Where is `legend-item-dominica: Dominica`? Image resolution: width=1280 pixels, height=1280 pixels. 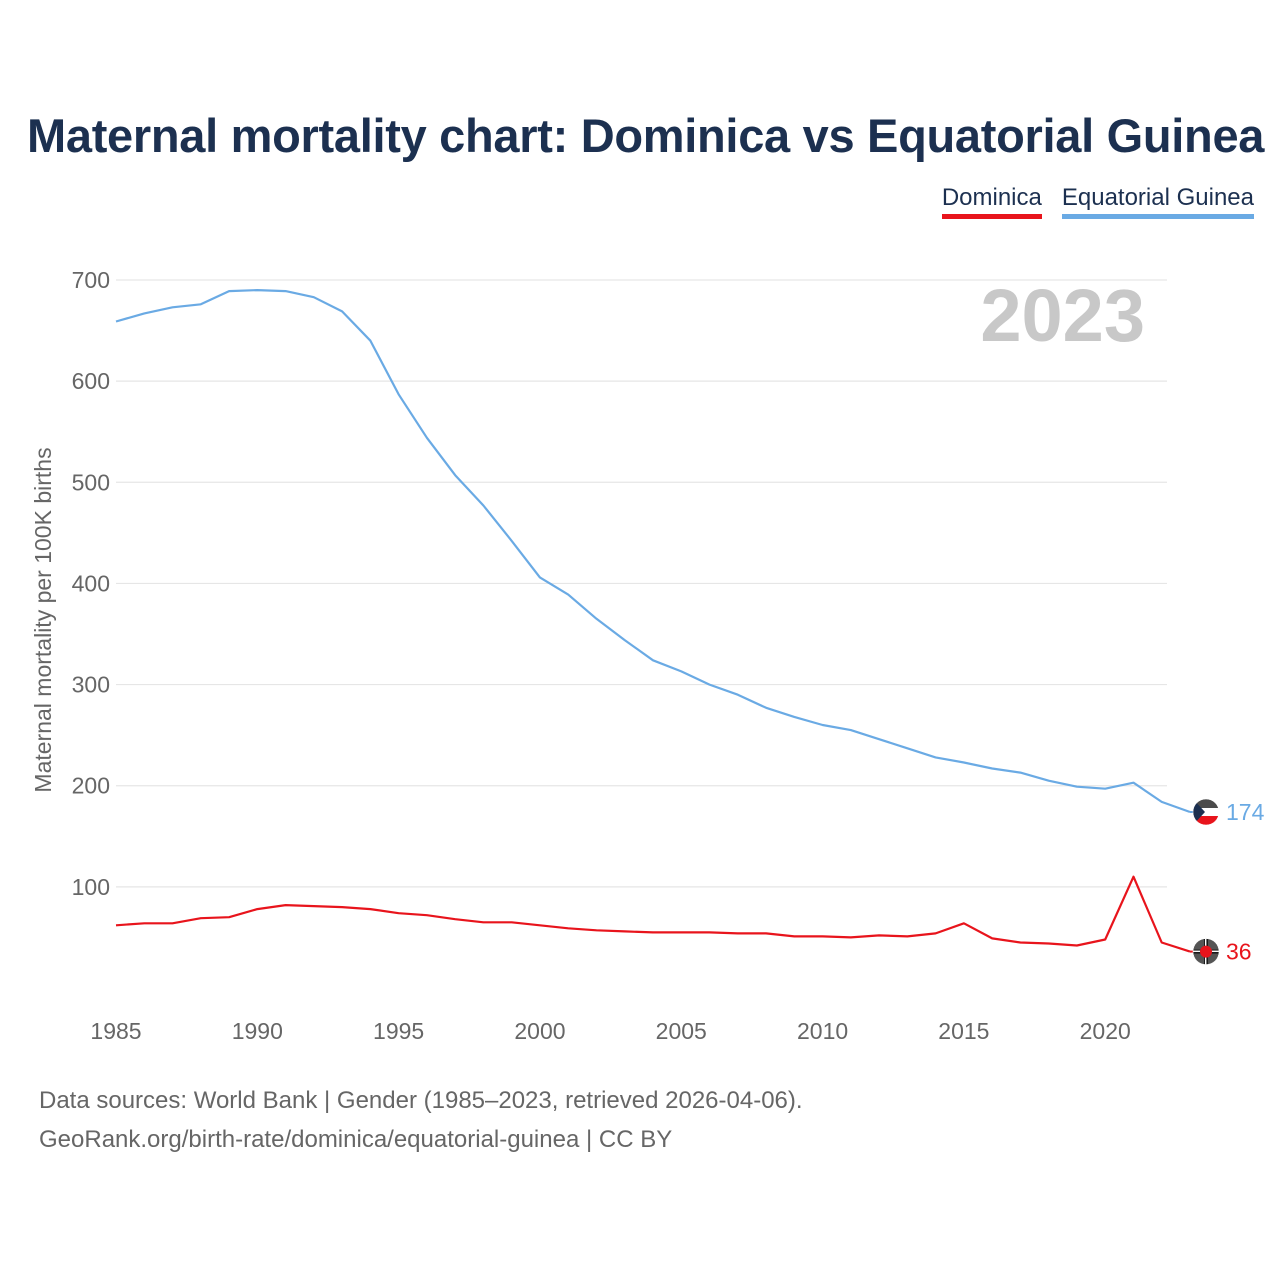
legend-item-dominica: Dominica is located at coordinates (991, 201).